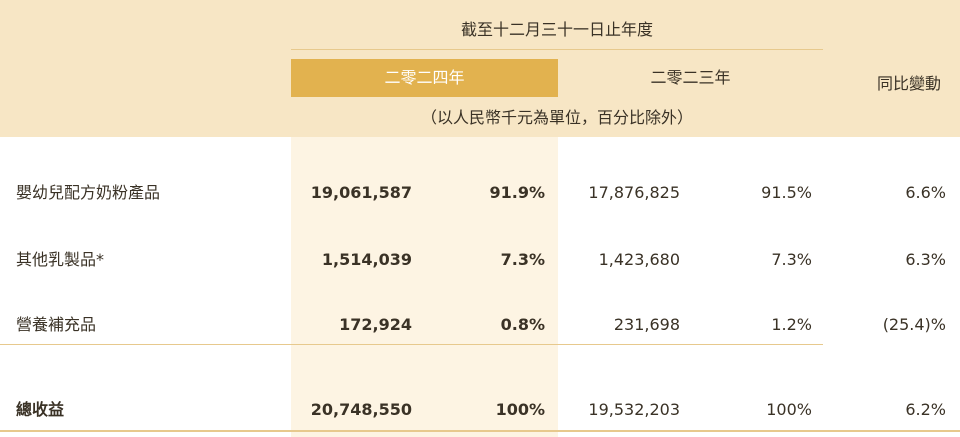  What do you see at coordinates (375, 324) in the screenshot?
I see `value-2024: 172,924` at bounding box center [375, 324].